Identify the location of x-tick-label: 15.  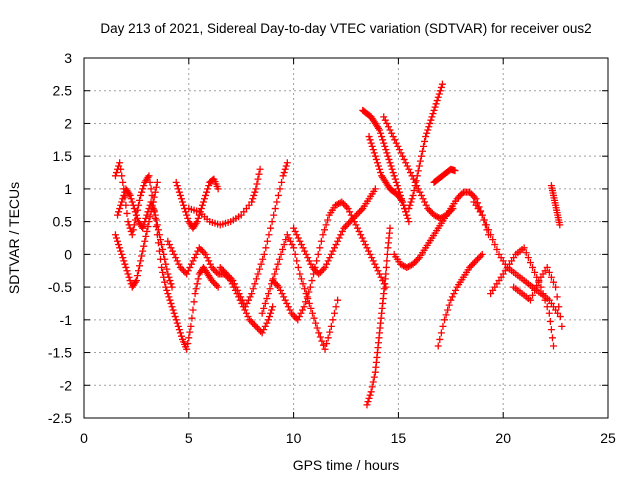
(399, 438).